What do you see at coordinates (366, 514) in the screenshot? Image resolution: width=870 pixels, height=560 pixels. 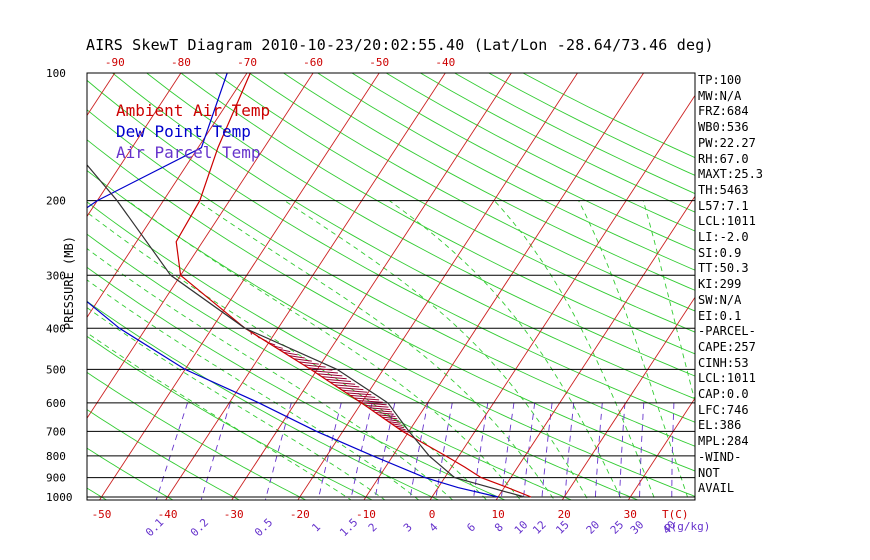 I see `bottom-temp-tick-label: -10` at bounding box center [366, 514].